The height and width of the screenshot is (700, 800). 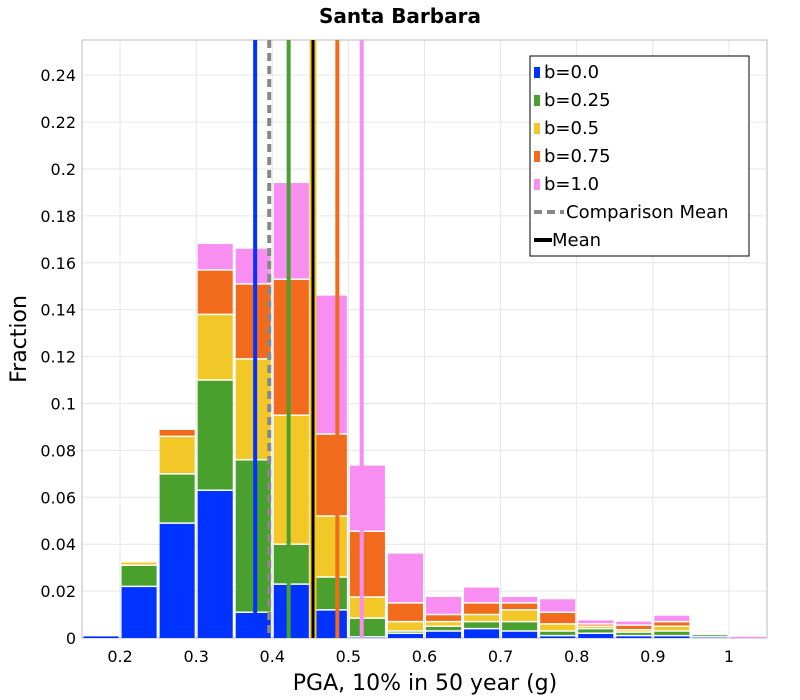 I want to click on y-tick-label: 0.16, so click(x=58, y=263).